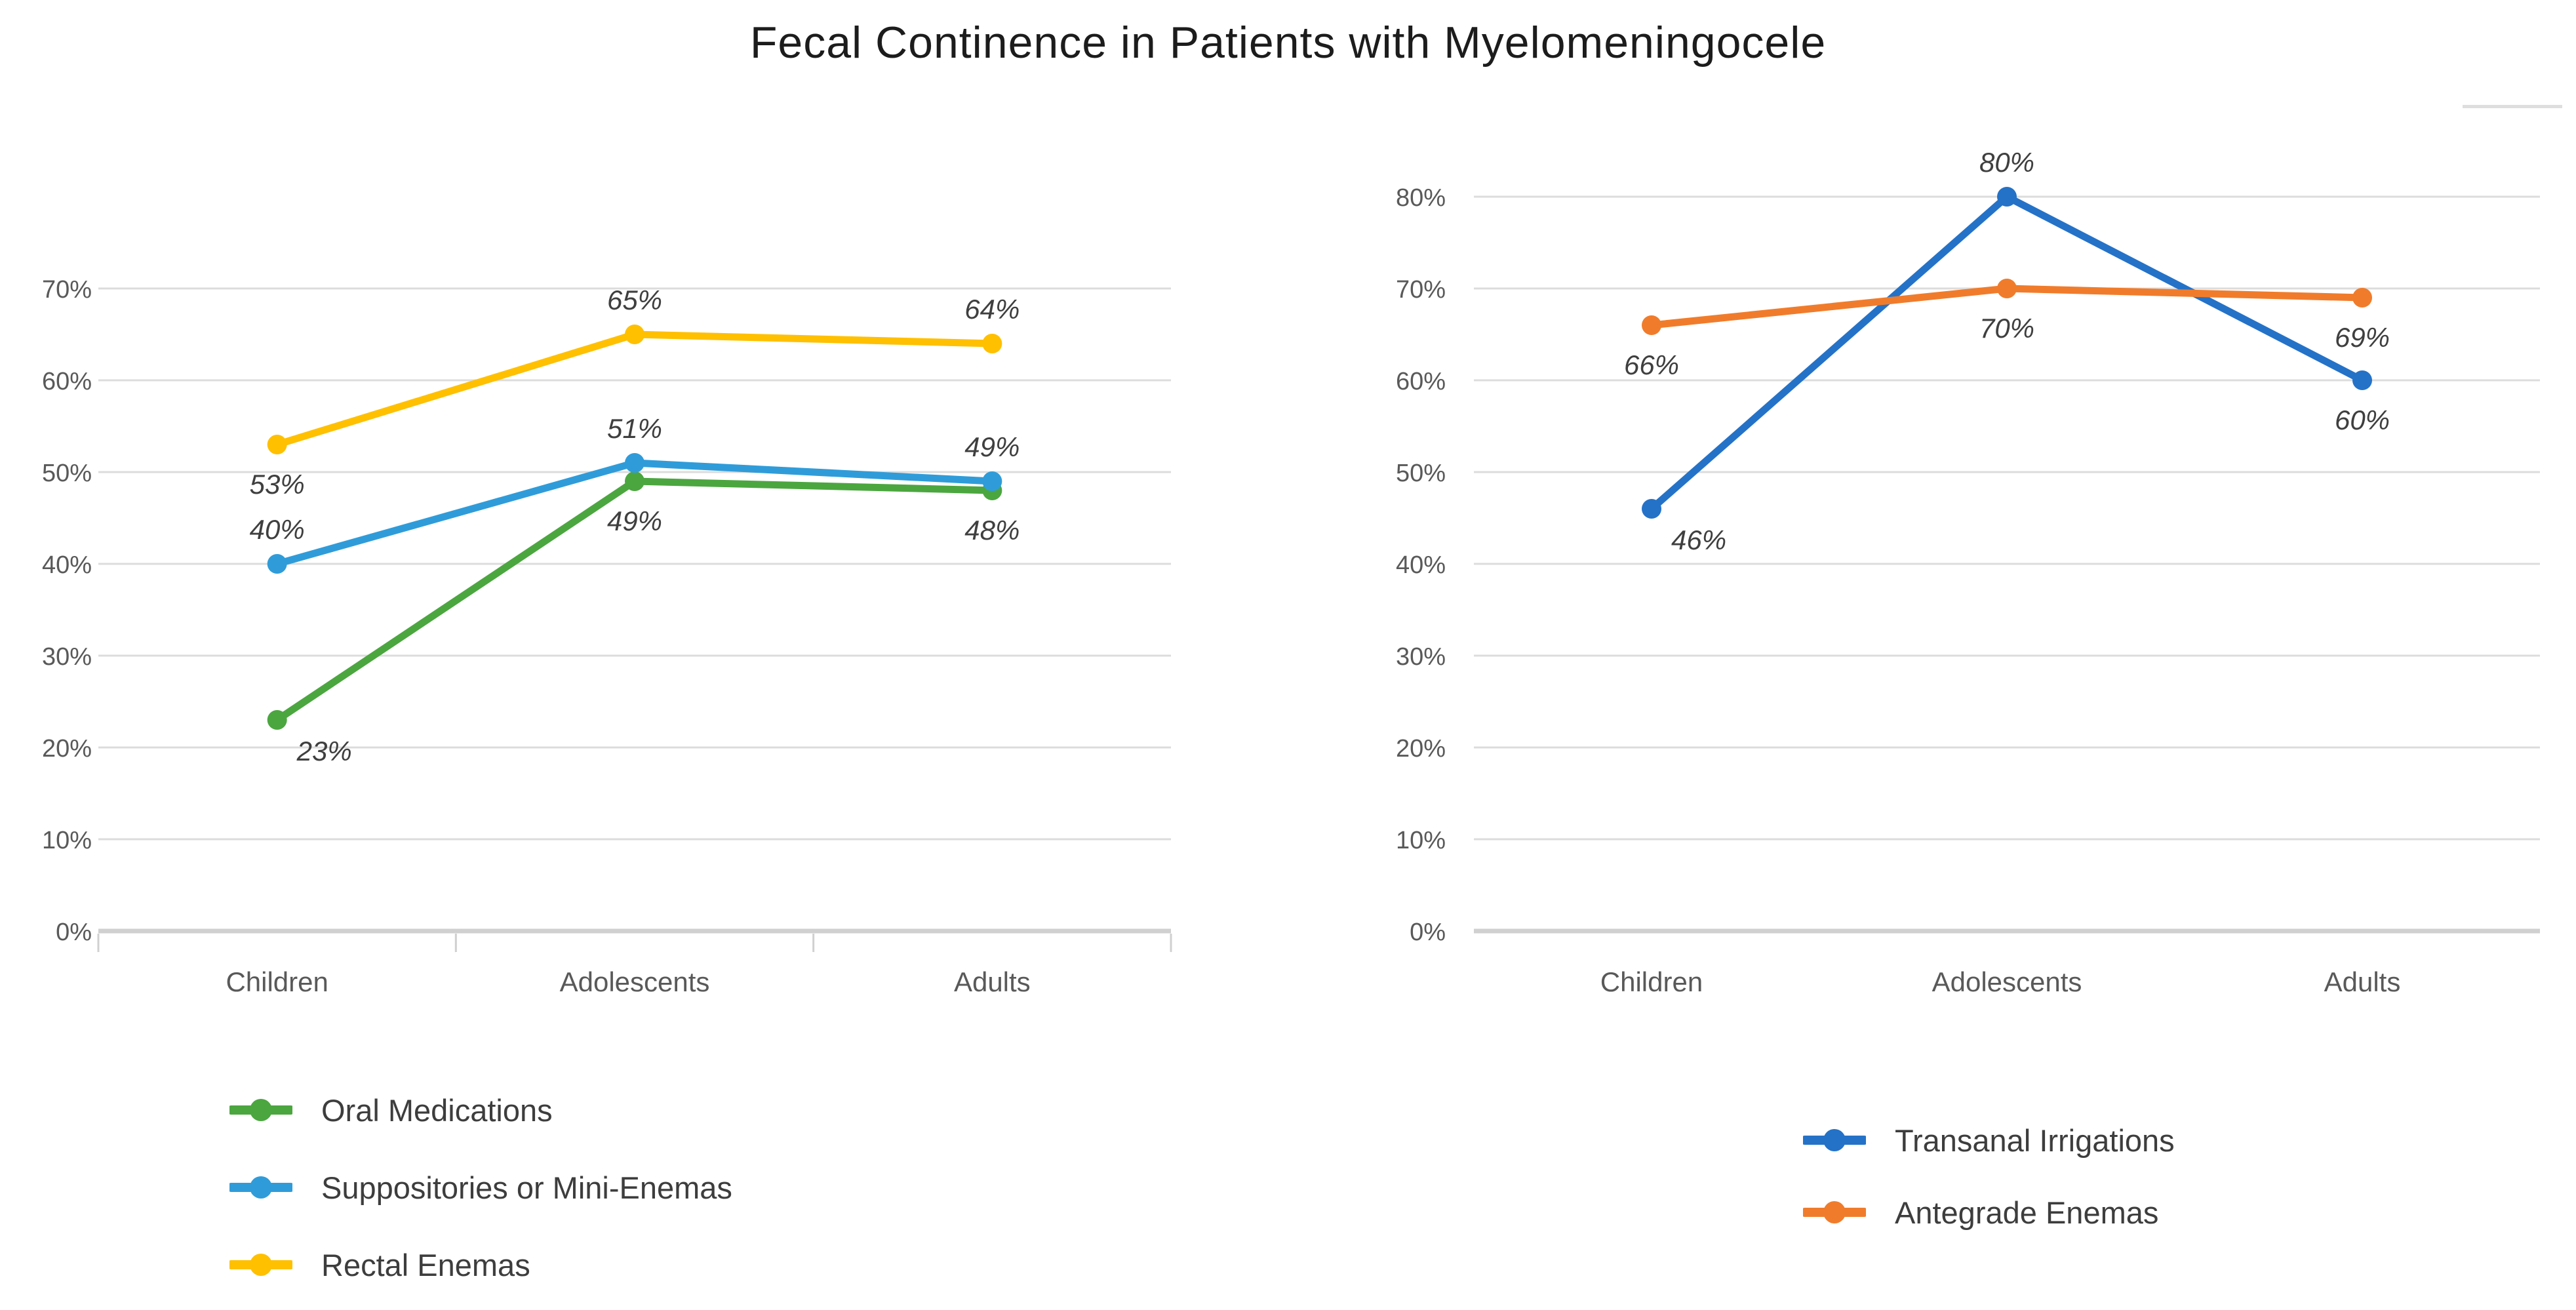  What do you see at coordinates (634, 300) in the screenshot?
I see `data-label: 65%` at bounding box center [634, 300].